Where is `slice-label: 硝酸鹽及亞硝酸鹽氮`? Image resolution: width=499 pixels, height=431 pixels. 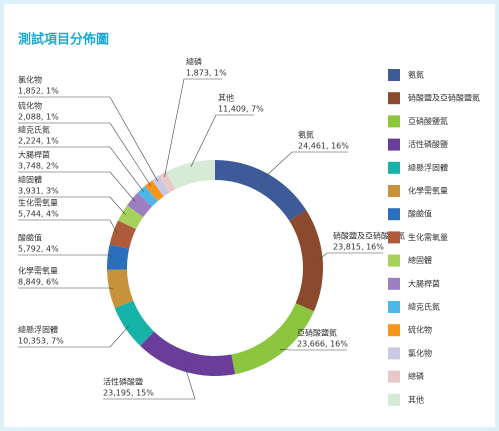
slice-label: 硝酸鹽及亞硝酸鹽氮 is located at coordinates (369, 236).